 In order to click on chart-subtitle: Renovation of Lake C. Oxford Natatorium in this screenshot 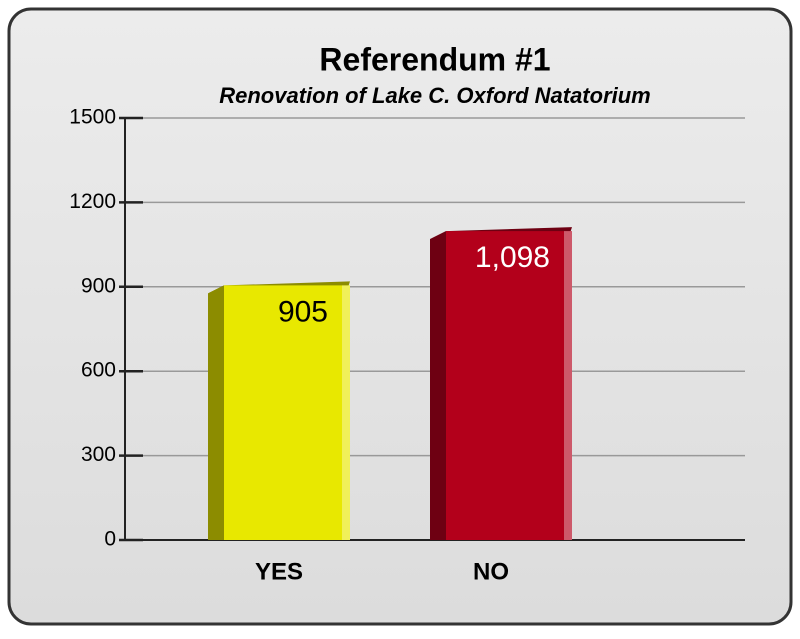, I will do `click(435, 95)`.